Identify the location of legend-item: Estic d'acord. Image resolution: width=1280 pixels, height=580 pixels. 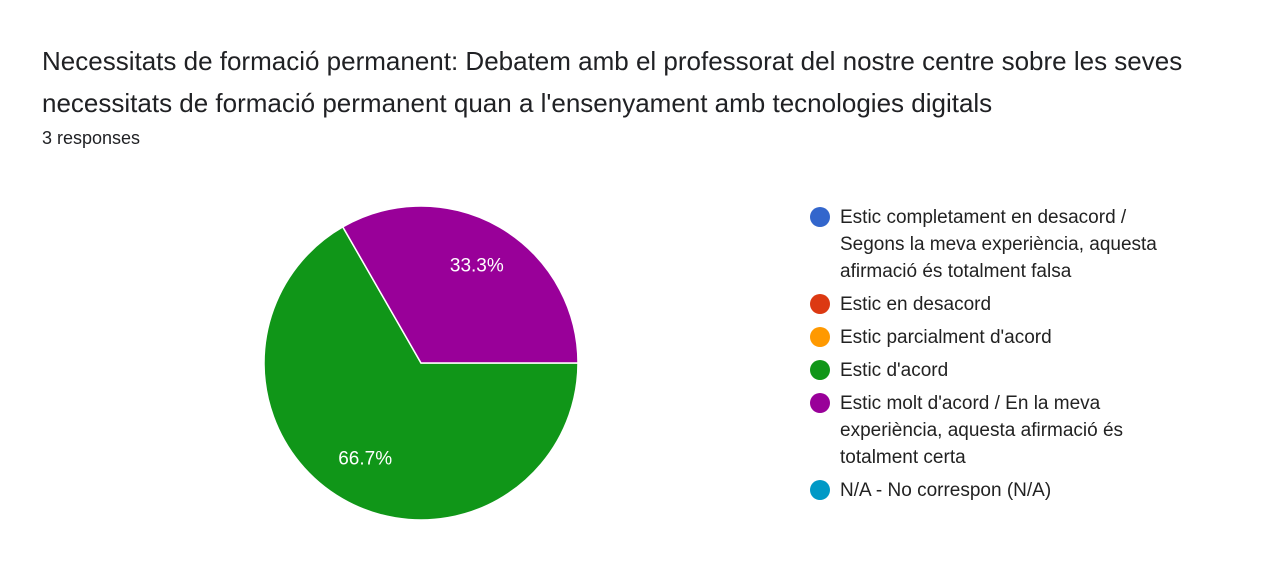
(995, 370).